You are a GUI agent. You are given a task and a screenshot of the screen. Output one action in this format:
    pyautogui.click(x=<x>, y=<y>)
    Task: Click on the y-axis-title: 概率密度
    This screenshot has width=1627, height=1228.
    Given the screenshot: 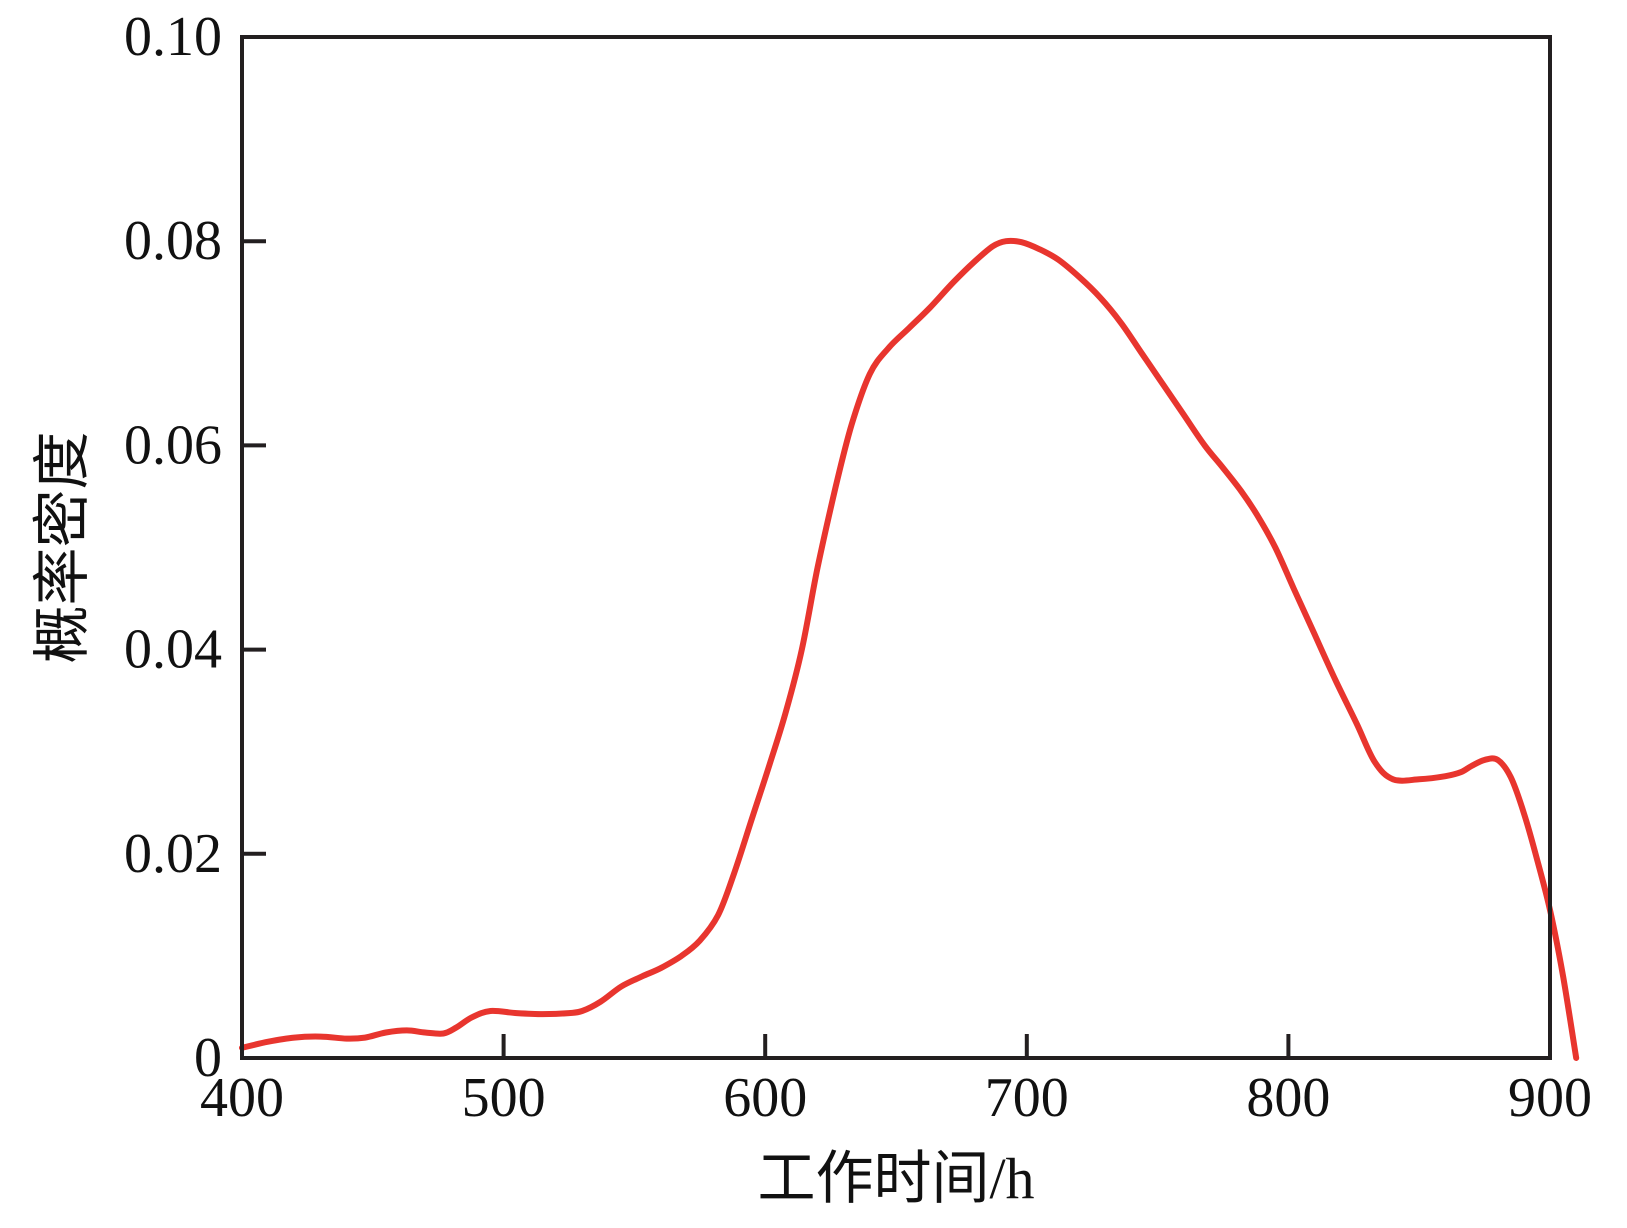 What is the action you would take?
    pyautogui.click(x=62, y=547)
    